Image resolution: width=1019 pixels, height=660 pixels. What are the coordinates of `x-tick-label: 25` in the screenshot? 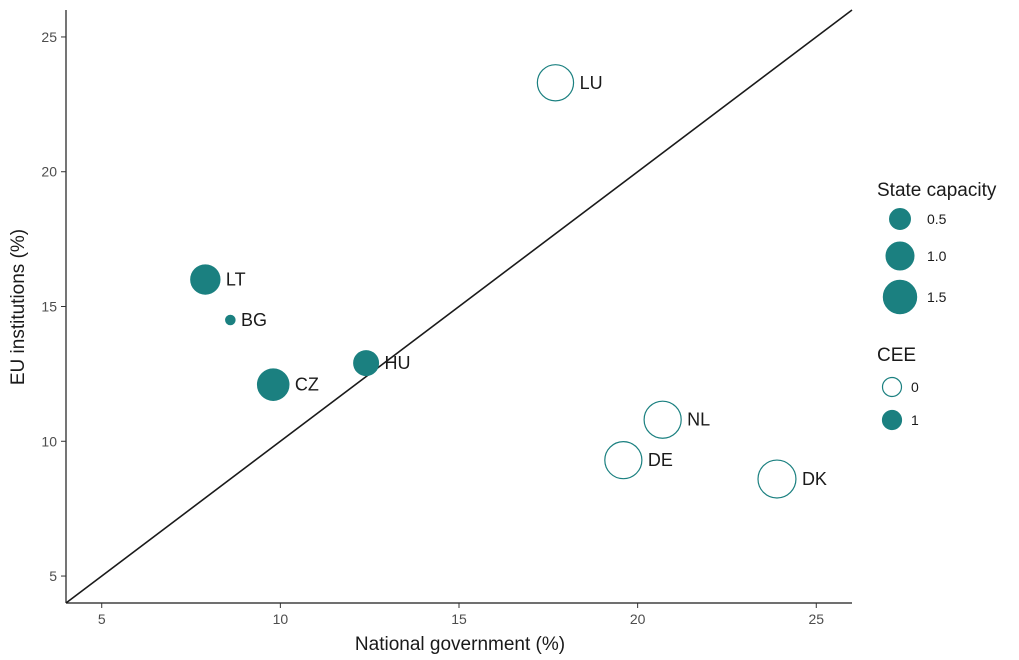 It's located at (816, 619).